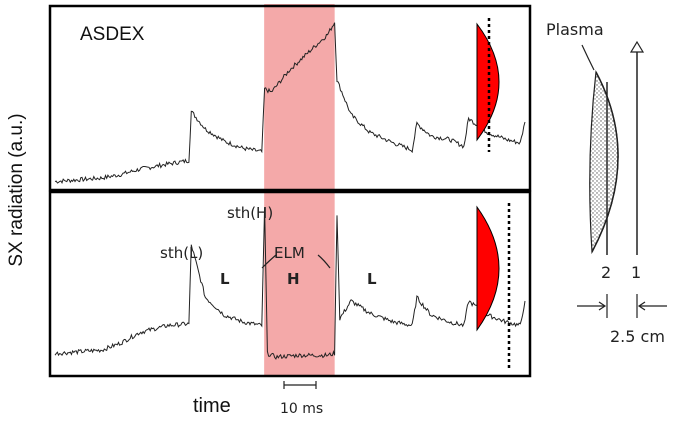 The width and height of the screenshot is (677, 423). Describe the element at coordinates (605, 162) in the screenshot. I see `plasma-edge` at that location.